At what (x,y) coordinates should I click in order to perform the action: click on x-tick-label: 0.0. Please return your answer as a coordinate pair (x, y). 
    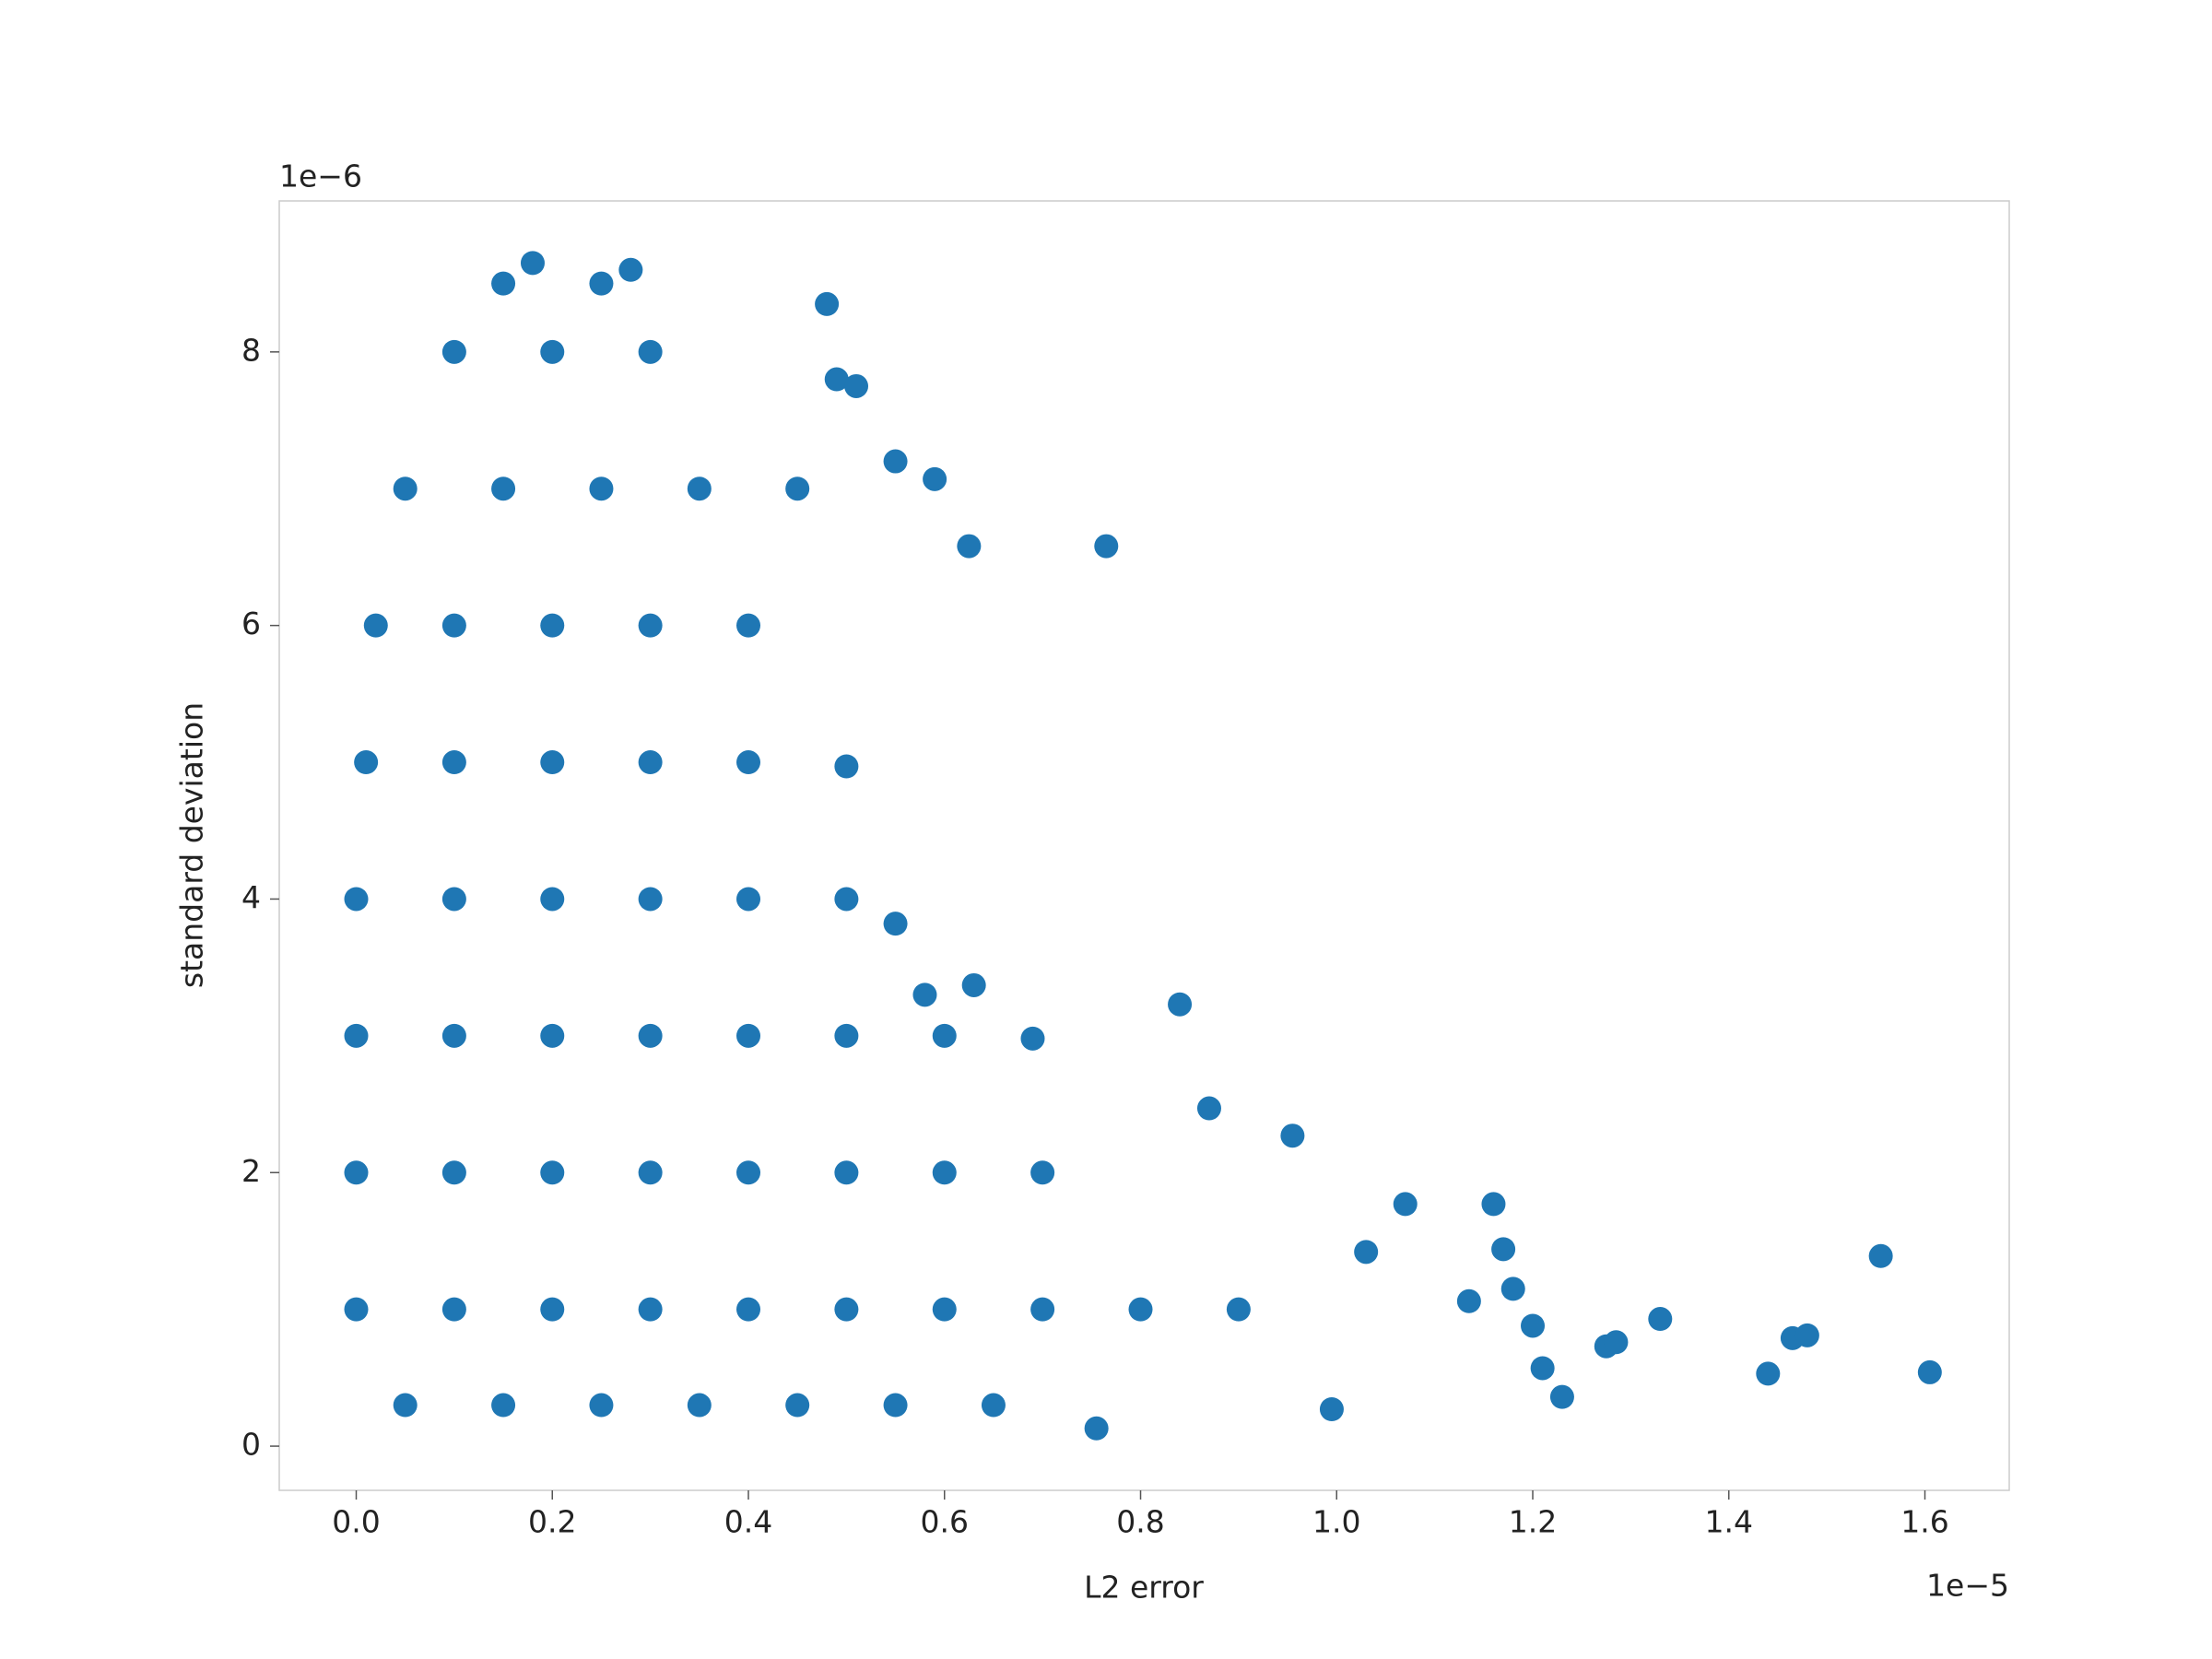
    Looking at the image, I should click on (356, 1522).